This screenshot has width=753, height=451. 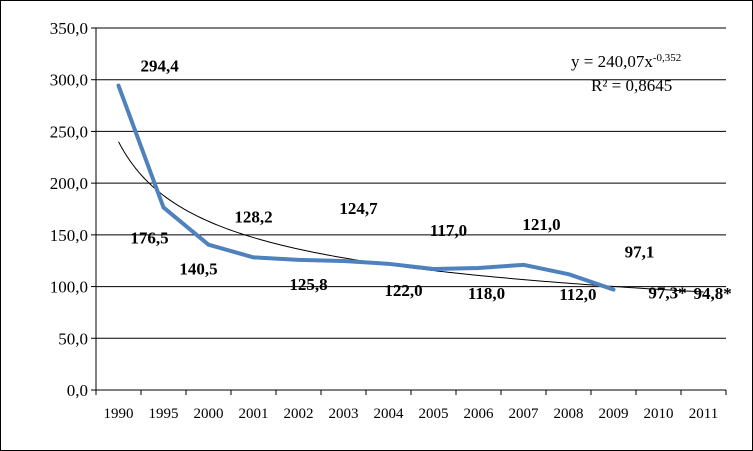 What do you see at coordinates (73, 338) in the screenshot?
I see `y-tick-label: 50,0` at bounding box center [73, 338].